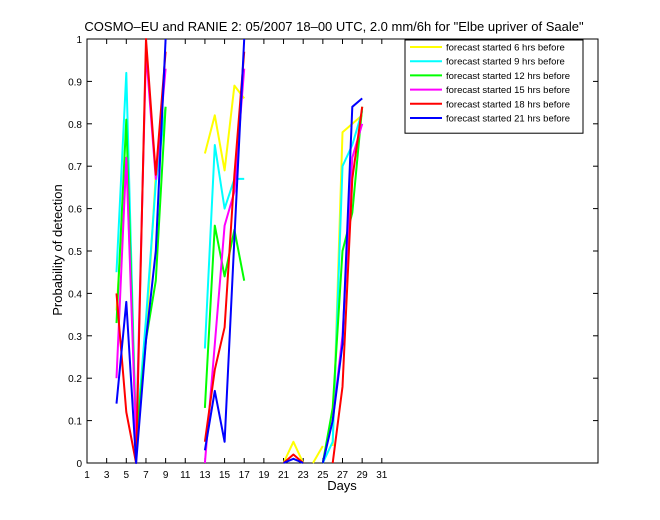  Describe the element at coordinates (205, 475) in the screenshot. I see `x-tick-label: 13` at that location.